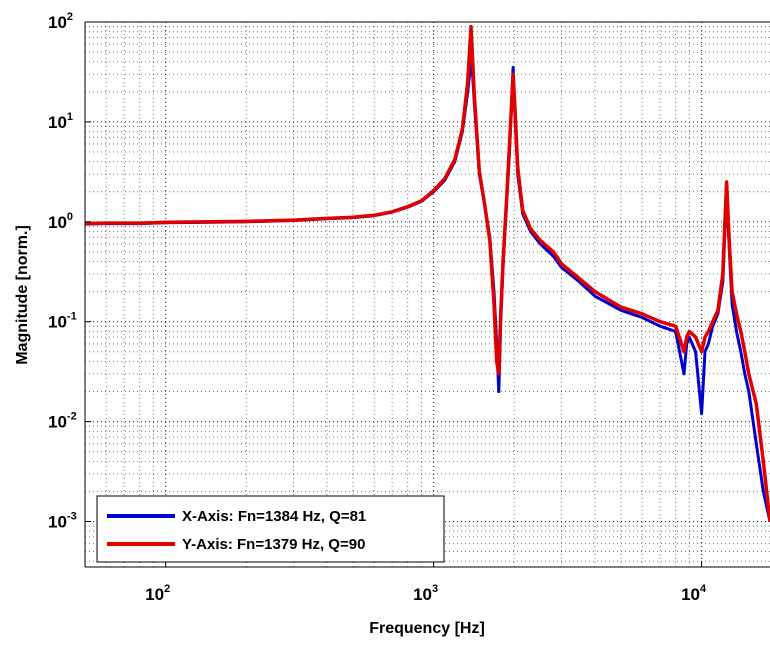 The height and width of the screenshot is (645, 770). I want to click on y-tick-label: 10⁰, so click(60, 221).